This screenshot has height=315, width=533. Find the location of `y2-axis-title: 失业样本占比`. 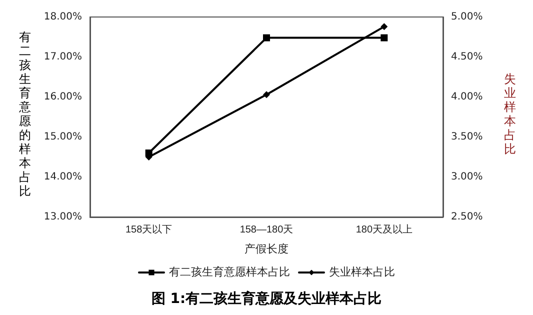

y2-axis-title: 失业样本占比 is located at coordinates (510, 114).